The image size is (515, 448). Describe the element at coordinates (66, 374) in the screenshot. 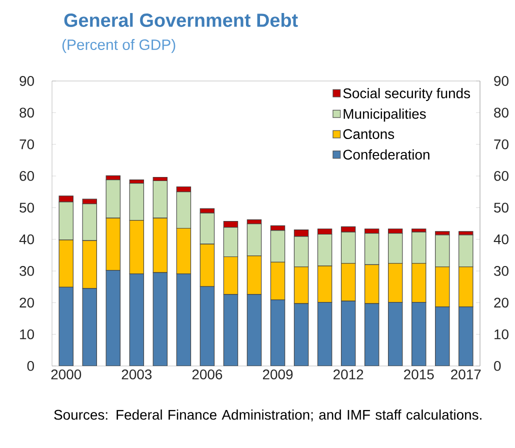

I see `x-tick-label: 2000` at that location.